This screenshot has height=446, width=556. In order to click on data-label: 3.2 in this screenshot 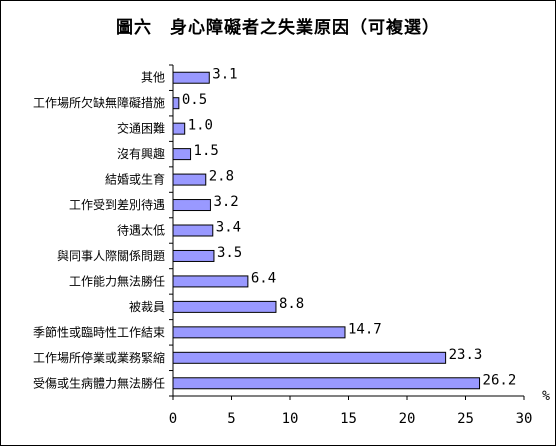, I will do `click(225, 202)`.